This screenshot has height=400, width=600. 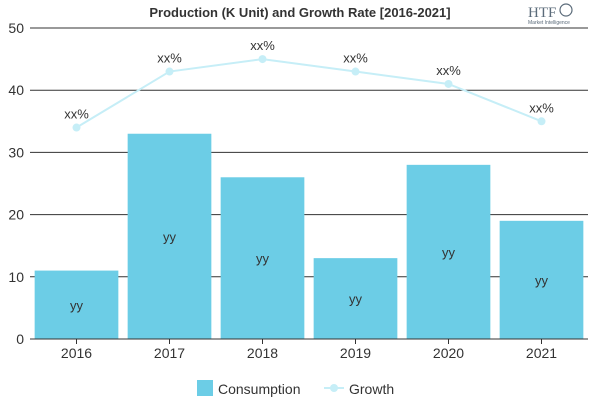 I want to click on growth-point-2019, so click(x=355, y=71).